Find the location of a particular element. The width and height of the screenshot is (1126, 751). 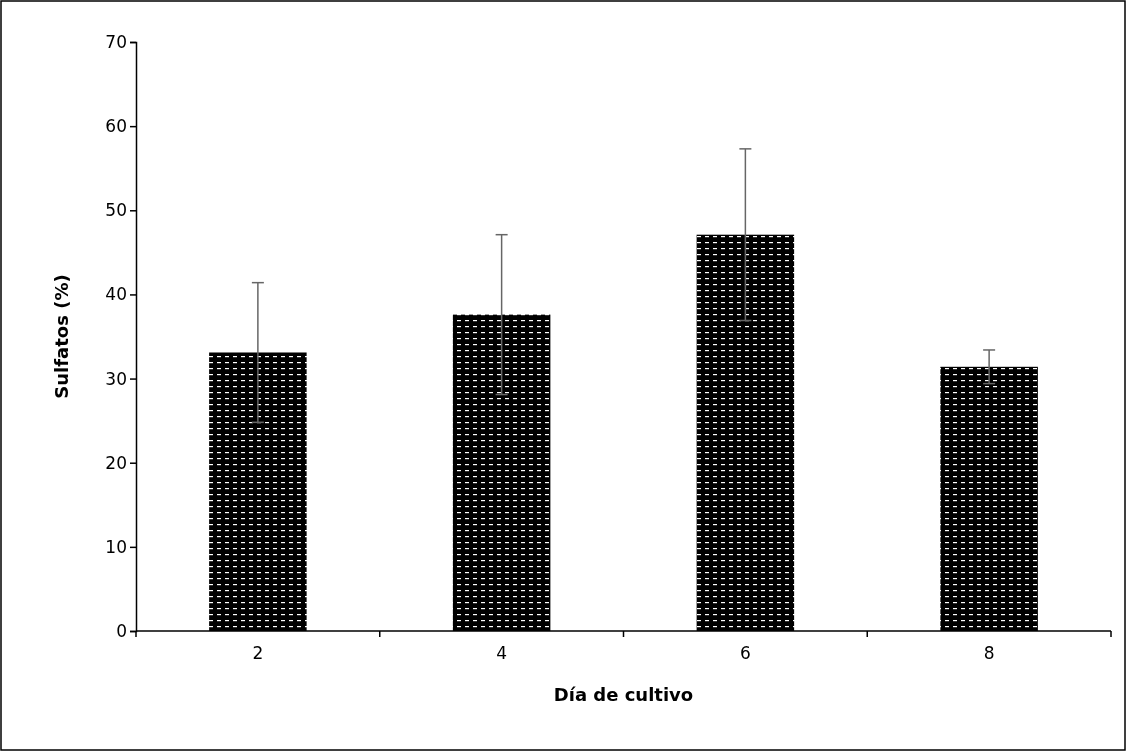

y-tick-label: 30 is located at coordinates (116, 378).